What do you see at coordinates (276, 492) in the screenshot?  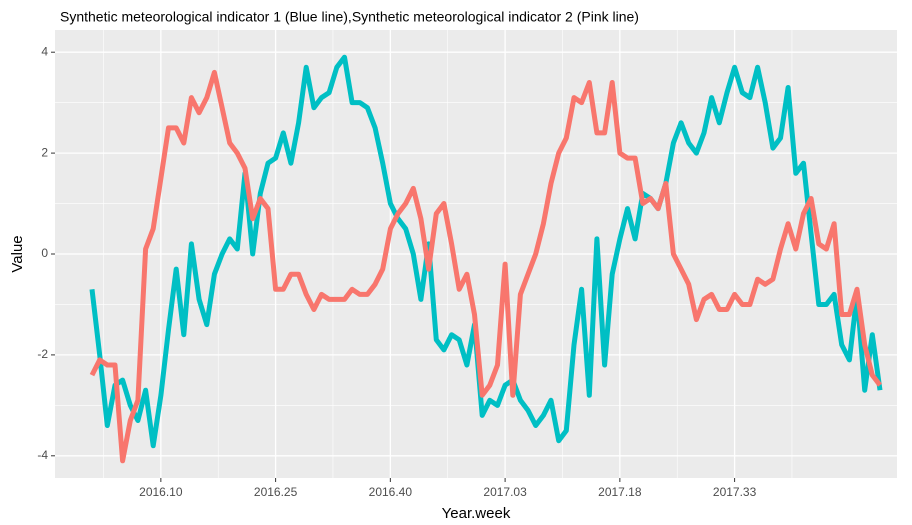 I see `x-tick-label: 2016.25` at bounding box center [276, 492].